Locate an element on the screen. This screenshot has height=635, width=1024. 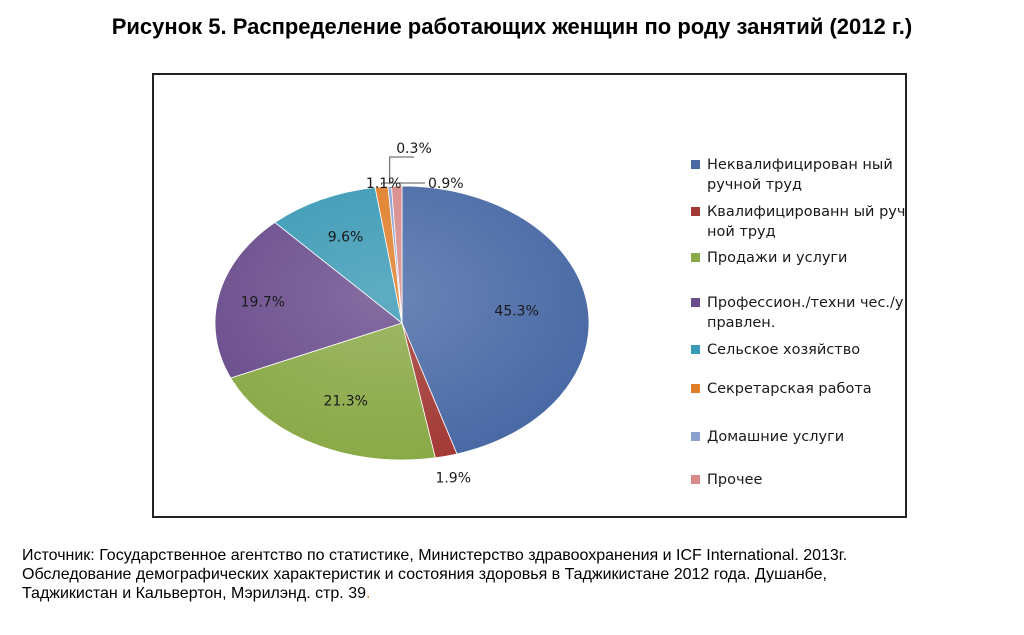
legend-label: Профессион./техни чес./управлен. is located at coordinates (805, 313).